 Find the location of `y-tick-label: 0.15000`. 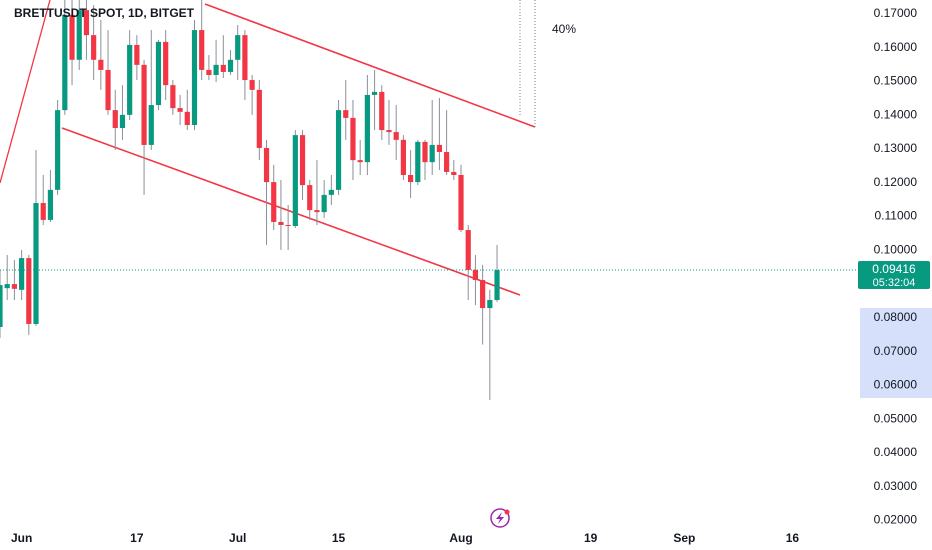

y-tick-label: 0.15000 is located at coordinates (896, 81).